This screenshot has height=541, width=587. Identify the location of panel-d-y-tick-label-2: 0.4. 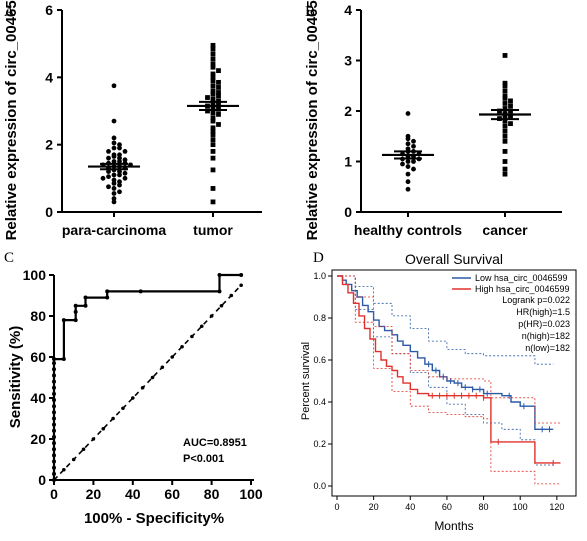
(319, 402).